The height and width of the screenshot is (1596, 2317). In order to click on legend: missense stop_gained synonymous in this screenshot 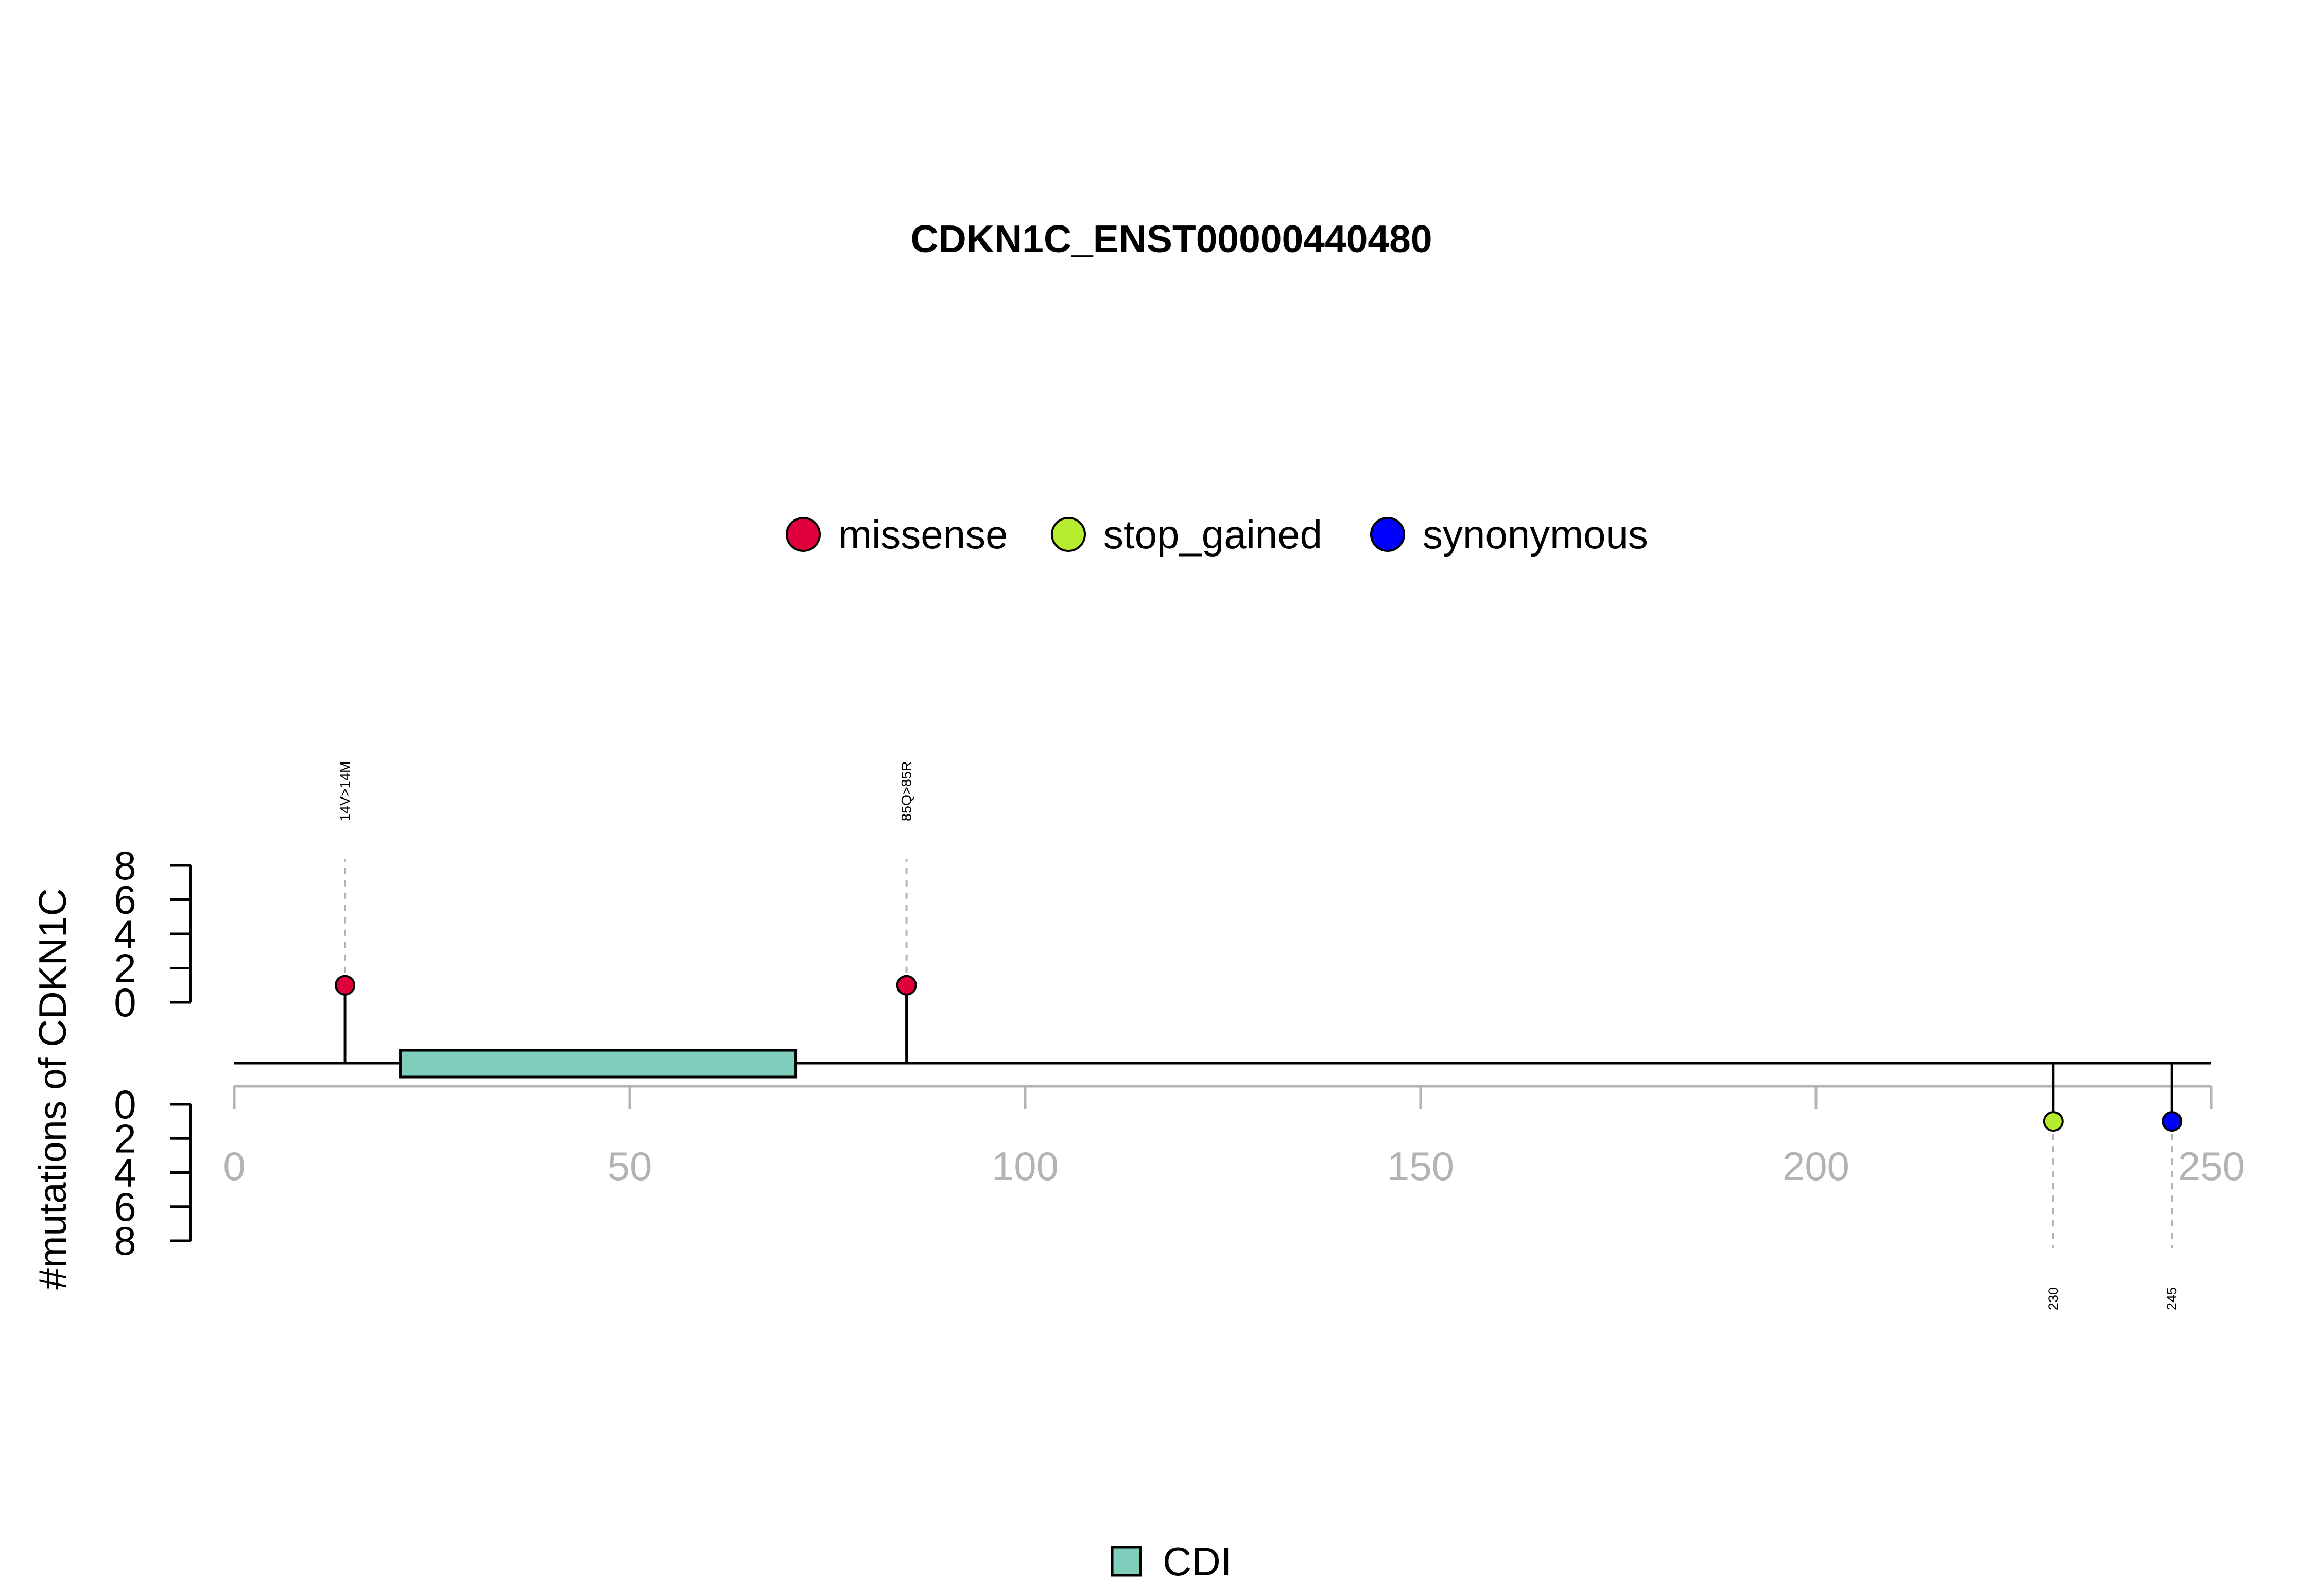, I will do `click(1217, 534)`.